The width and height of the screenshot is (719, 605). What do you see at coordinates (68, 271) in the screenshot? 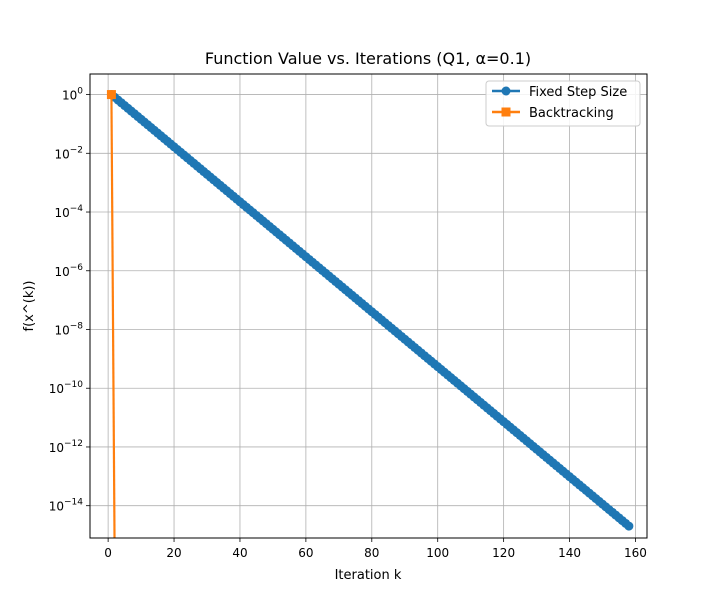
I see `y-tick-label: 10⁻⁶` at bounding box center [68, 271].